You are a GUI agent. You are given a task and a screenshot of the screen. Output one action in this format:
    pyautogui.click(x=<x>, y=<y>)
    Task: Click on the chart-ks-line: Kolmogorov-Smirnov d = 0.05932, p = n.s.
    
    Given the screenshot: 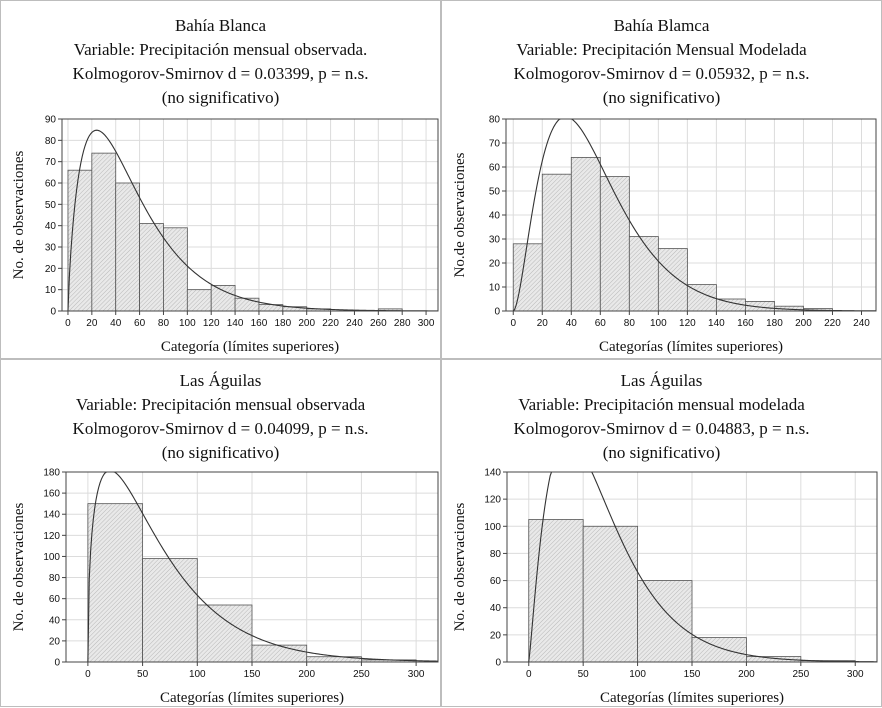 What is the action you would take?
    pyautogui.click(x=661, y=73)
    